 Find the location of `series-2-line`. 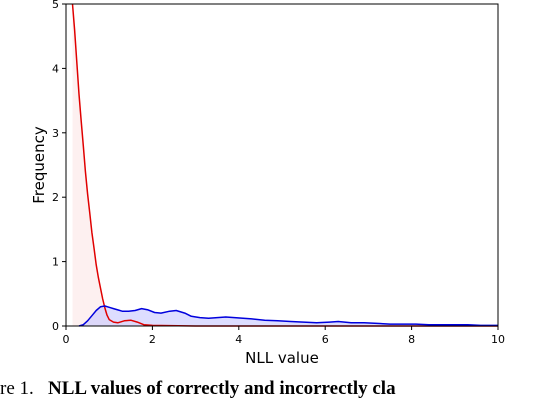

series-2-line is located at coordinates (288, 316).